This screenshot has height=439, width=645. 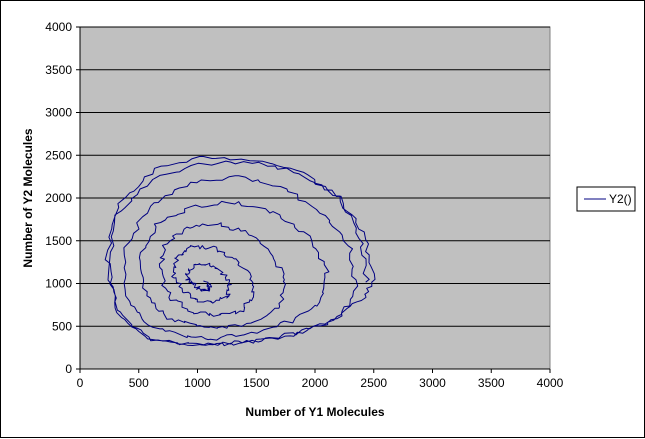 I want to click on y-tick-label: 4000, so click(x=58, y=27).